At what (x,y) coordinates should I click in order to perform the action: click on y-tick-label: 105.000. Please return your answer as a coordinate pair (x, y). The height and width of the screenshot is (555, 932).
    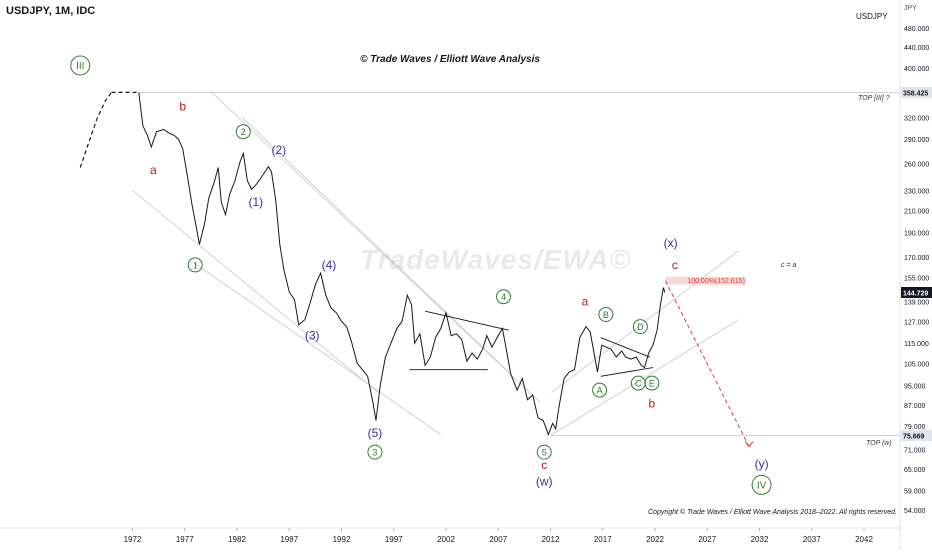
    Looking at the image, I should click on (916, 364).